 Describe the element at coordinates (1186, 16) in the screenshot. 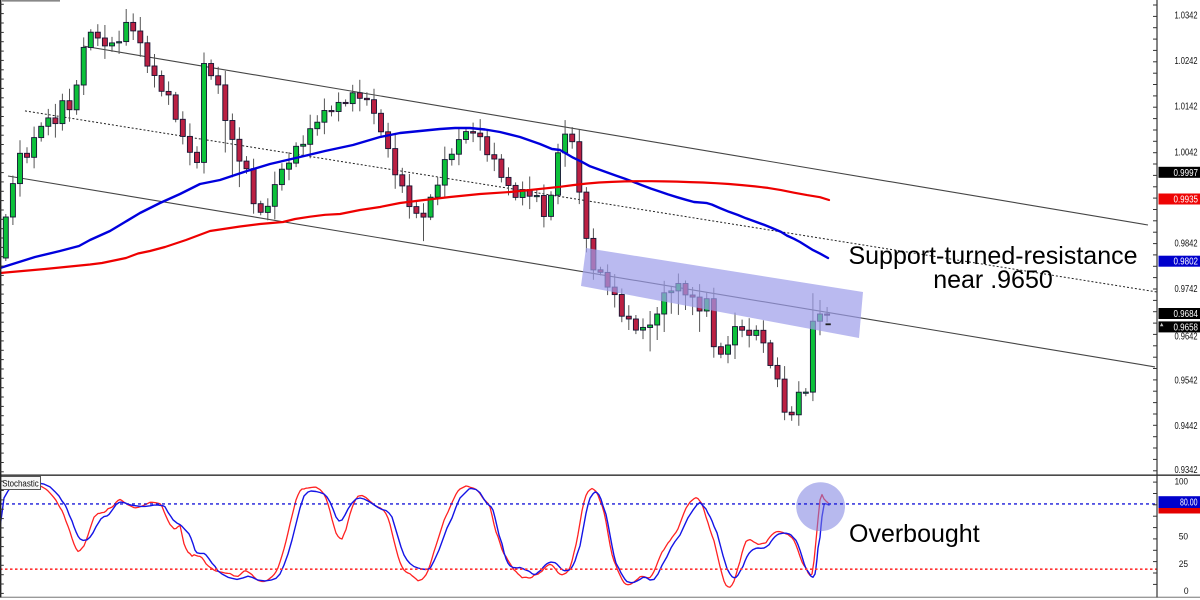

I see `svg-text: 1.0342` at that location.